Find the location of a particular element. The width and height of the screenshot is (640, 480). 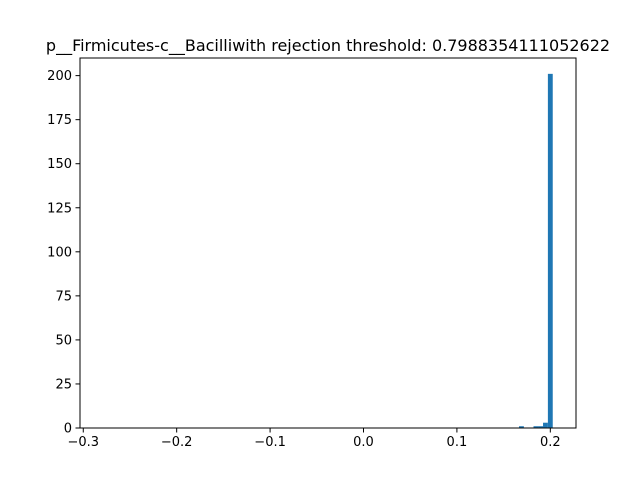

x-tick-label-5: 0.2 is located at coordinates (550, 442).